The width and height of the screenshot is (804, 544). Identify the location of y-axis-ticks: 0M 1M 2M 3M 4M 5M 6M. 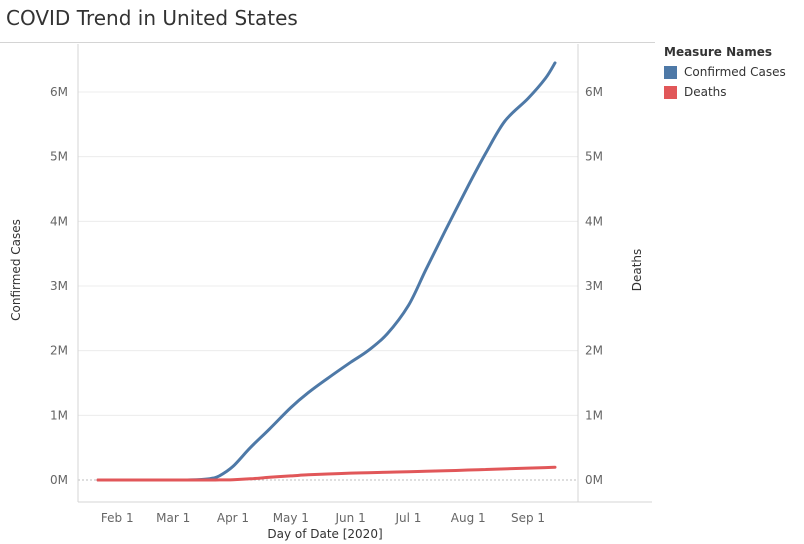
(59, 286).